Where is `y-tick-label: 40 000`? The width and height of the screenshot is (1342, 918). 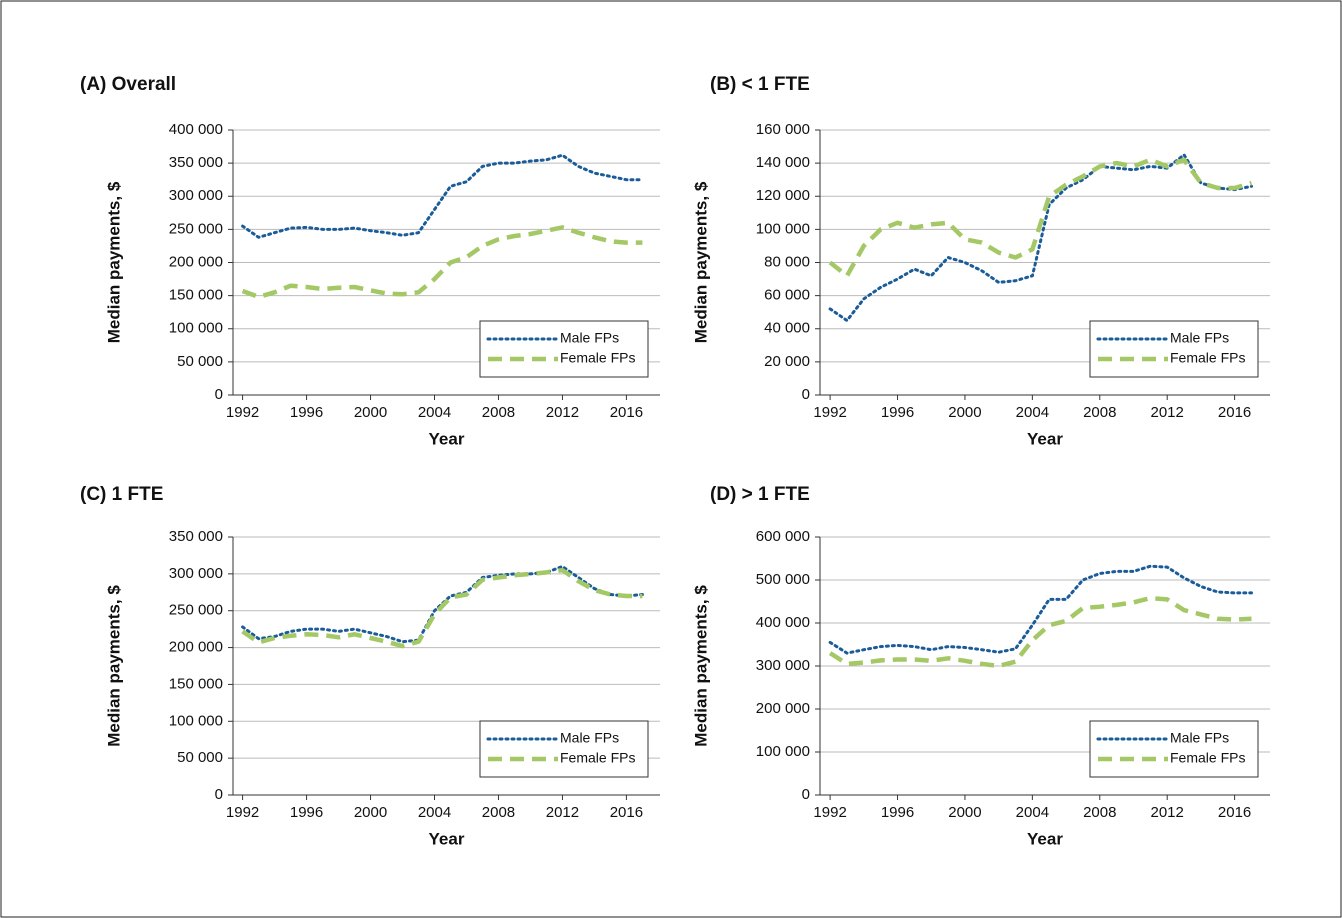 y-tick-label: 40 000 is located at coordinates (787, 328).